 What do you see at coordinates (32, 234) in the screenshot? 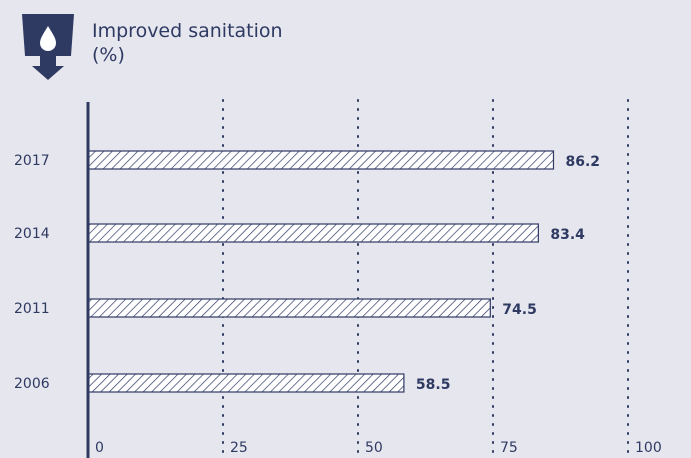
I see `category-label-2014: 2014` at bounding box center [32, 234].